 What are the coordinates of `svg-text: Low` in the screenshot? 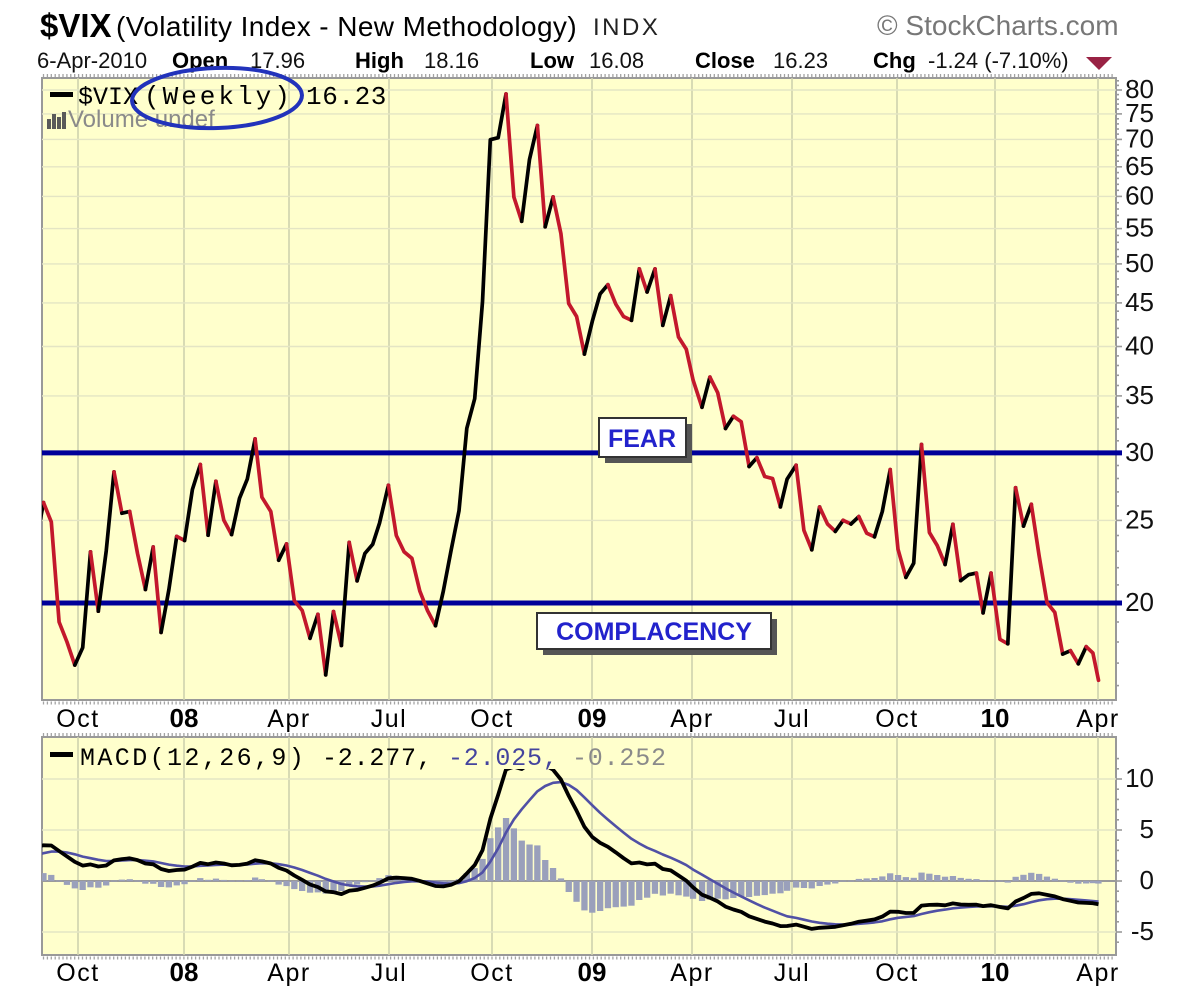 It's located at (552, 60).